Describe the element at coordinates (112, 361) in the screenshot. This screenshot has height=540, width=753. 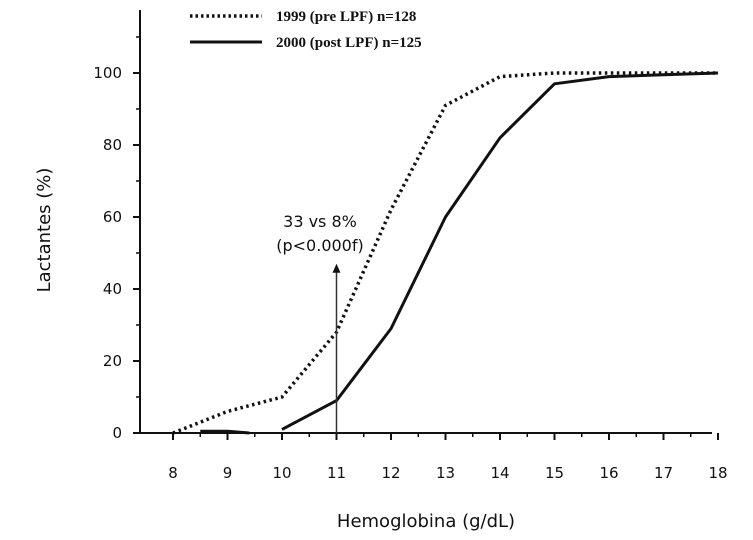
I see `y-tick-label: 20` at that location.